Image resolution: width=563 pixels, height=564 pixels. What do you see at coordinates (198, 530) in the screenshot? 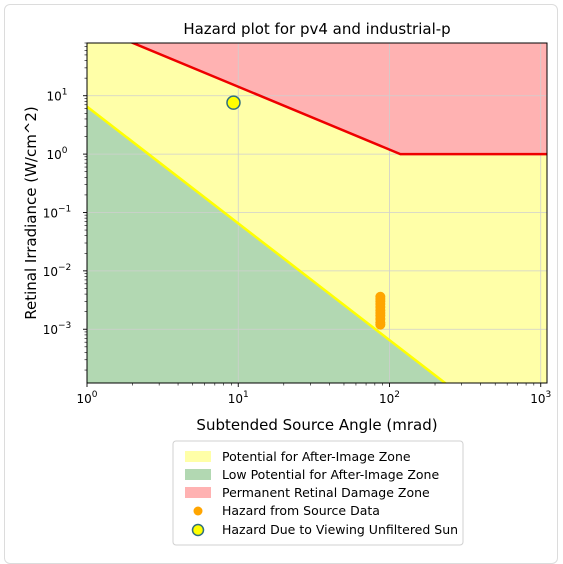
I see `legend-marker-sun-hazard` at bounding box center [198, 530].